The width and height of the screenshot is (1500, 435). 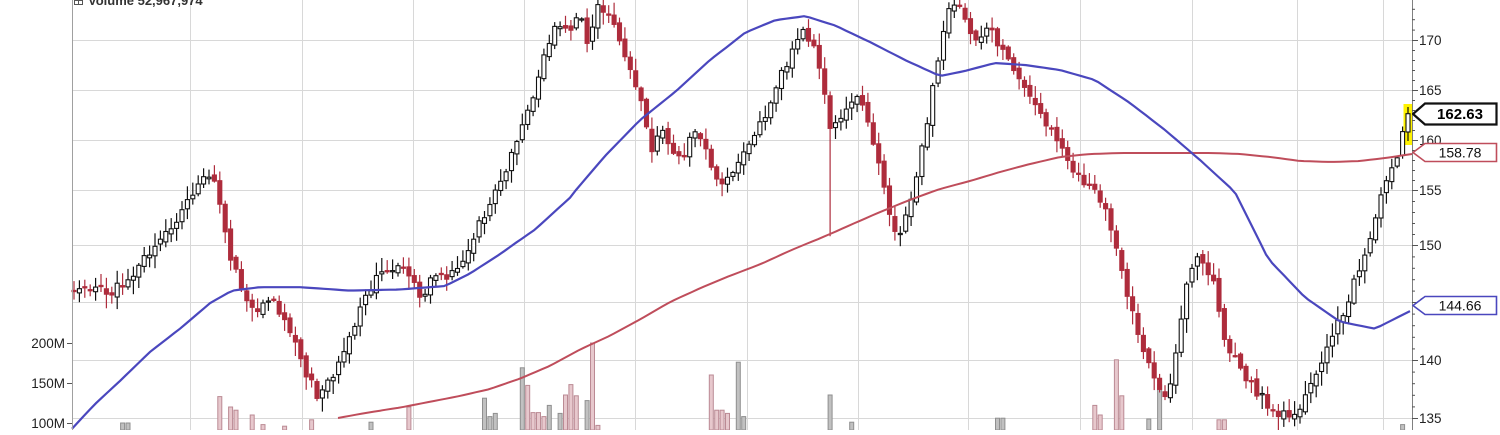 I want to click on chart-grid-icon, so click(x=78, y=2).